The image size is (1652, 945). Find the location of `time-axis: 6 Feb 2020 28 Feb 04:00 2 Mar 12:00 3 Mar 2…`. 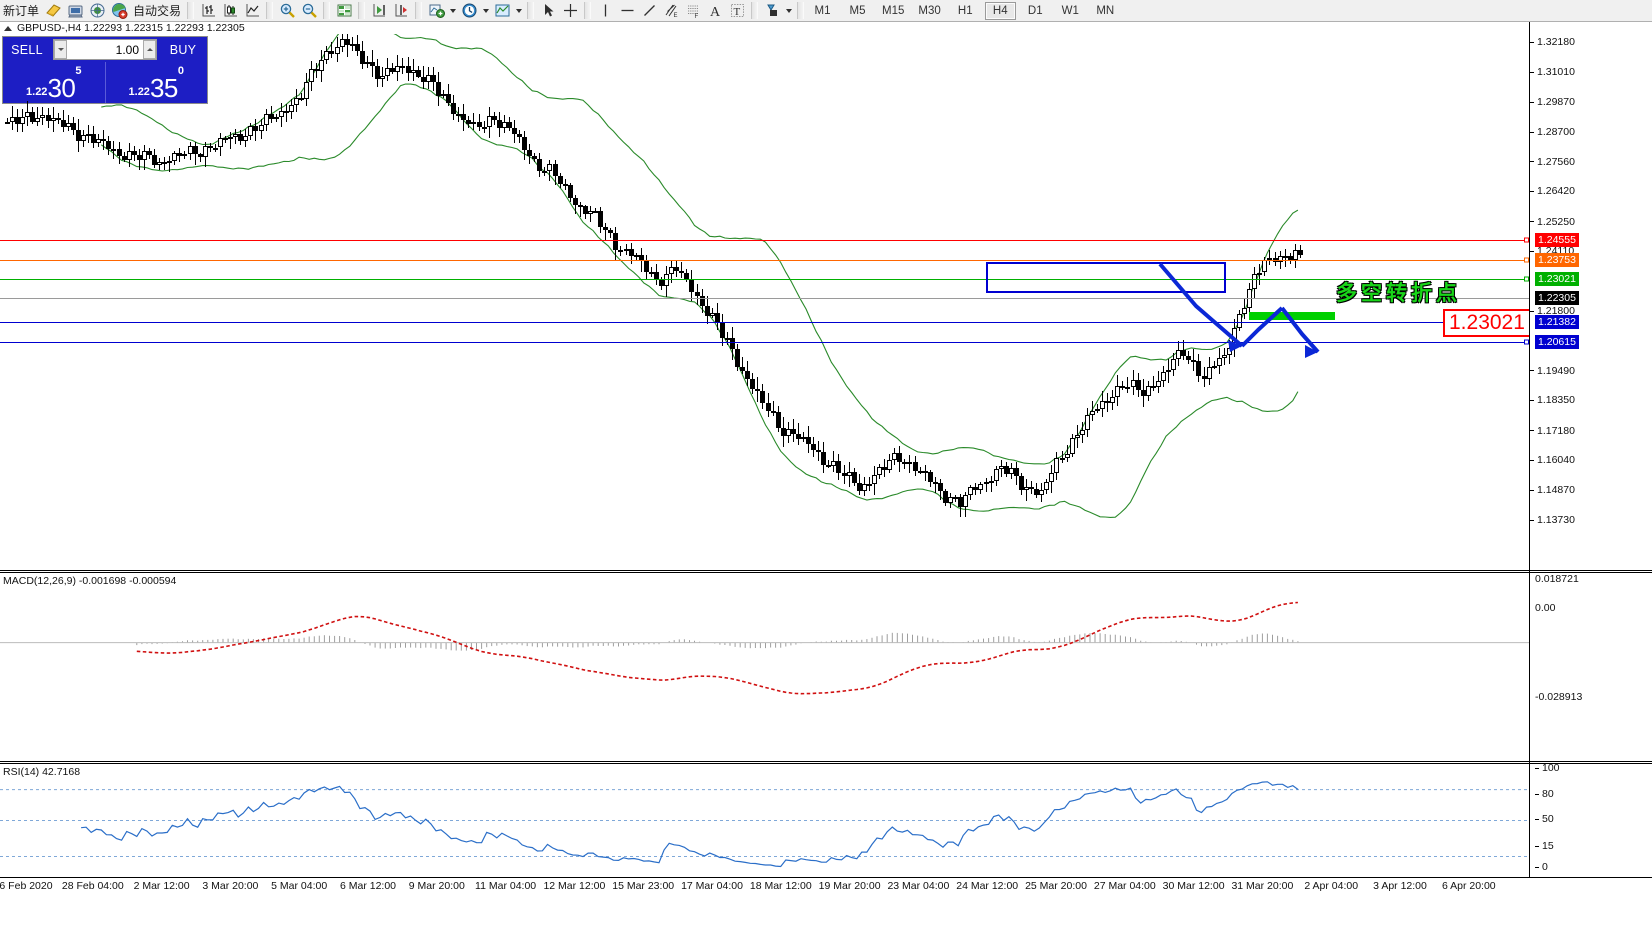

time-axis: 6 Feb 2020 28 Feb 04:00 2 Mar 12:00 3 Mar 2… is located at coordinates (764, 891).